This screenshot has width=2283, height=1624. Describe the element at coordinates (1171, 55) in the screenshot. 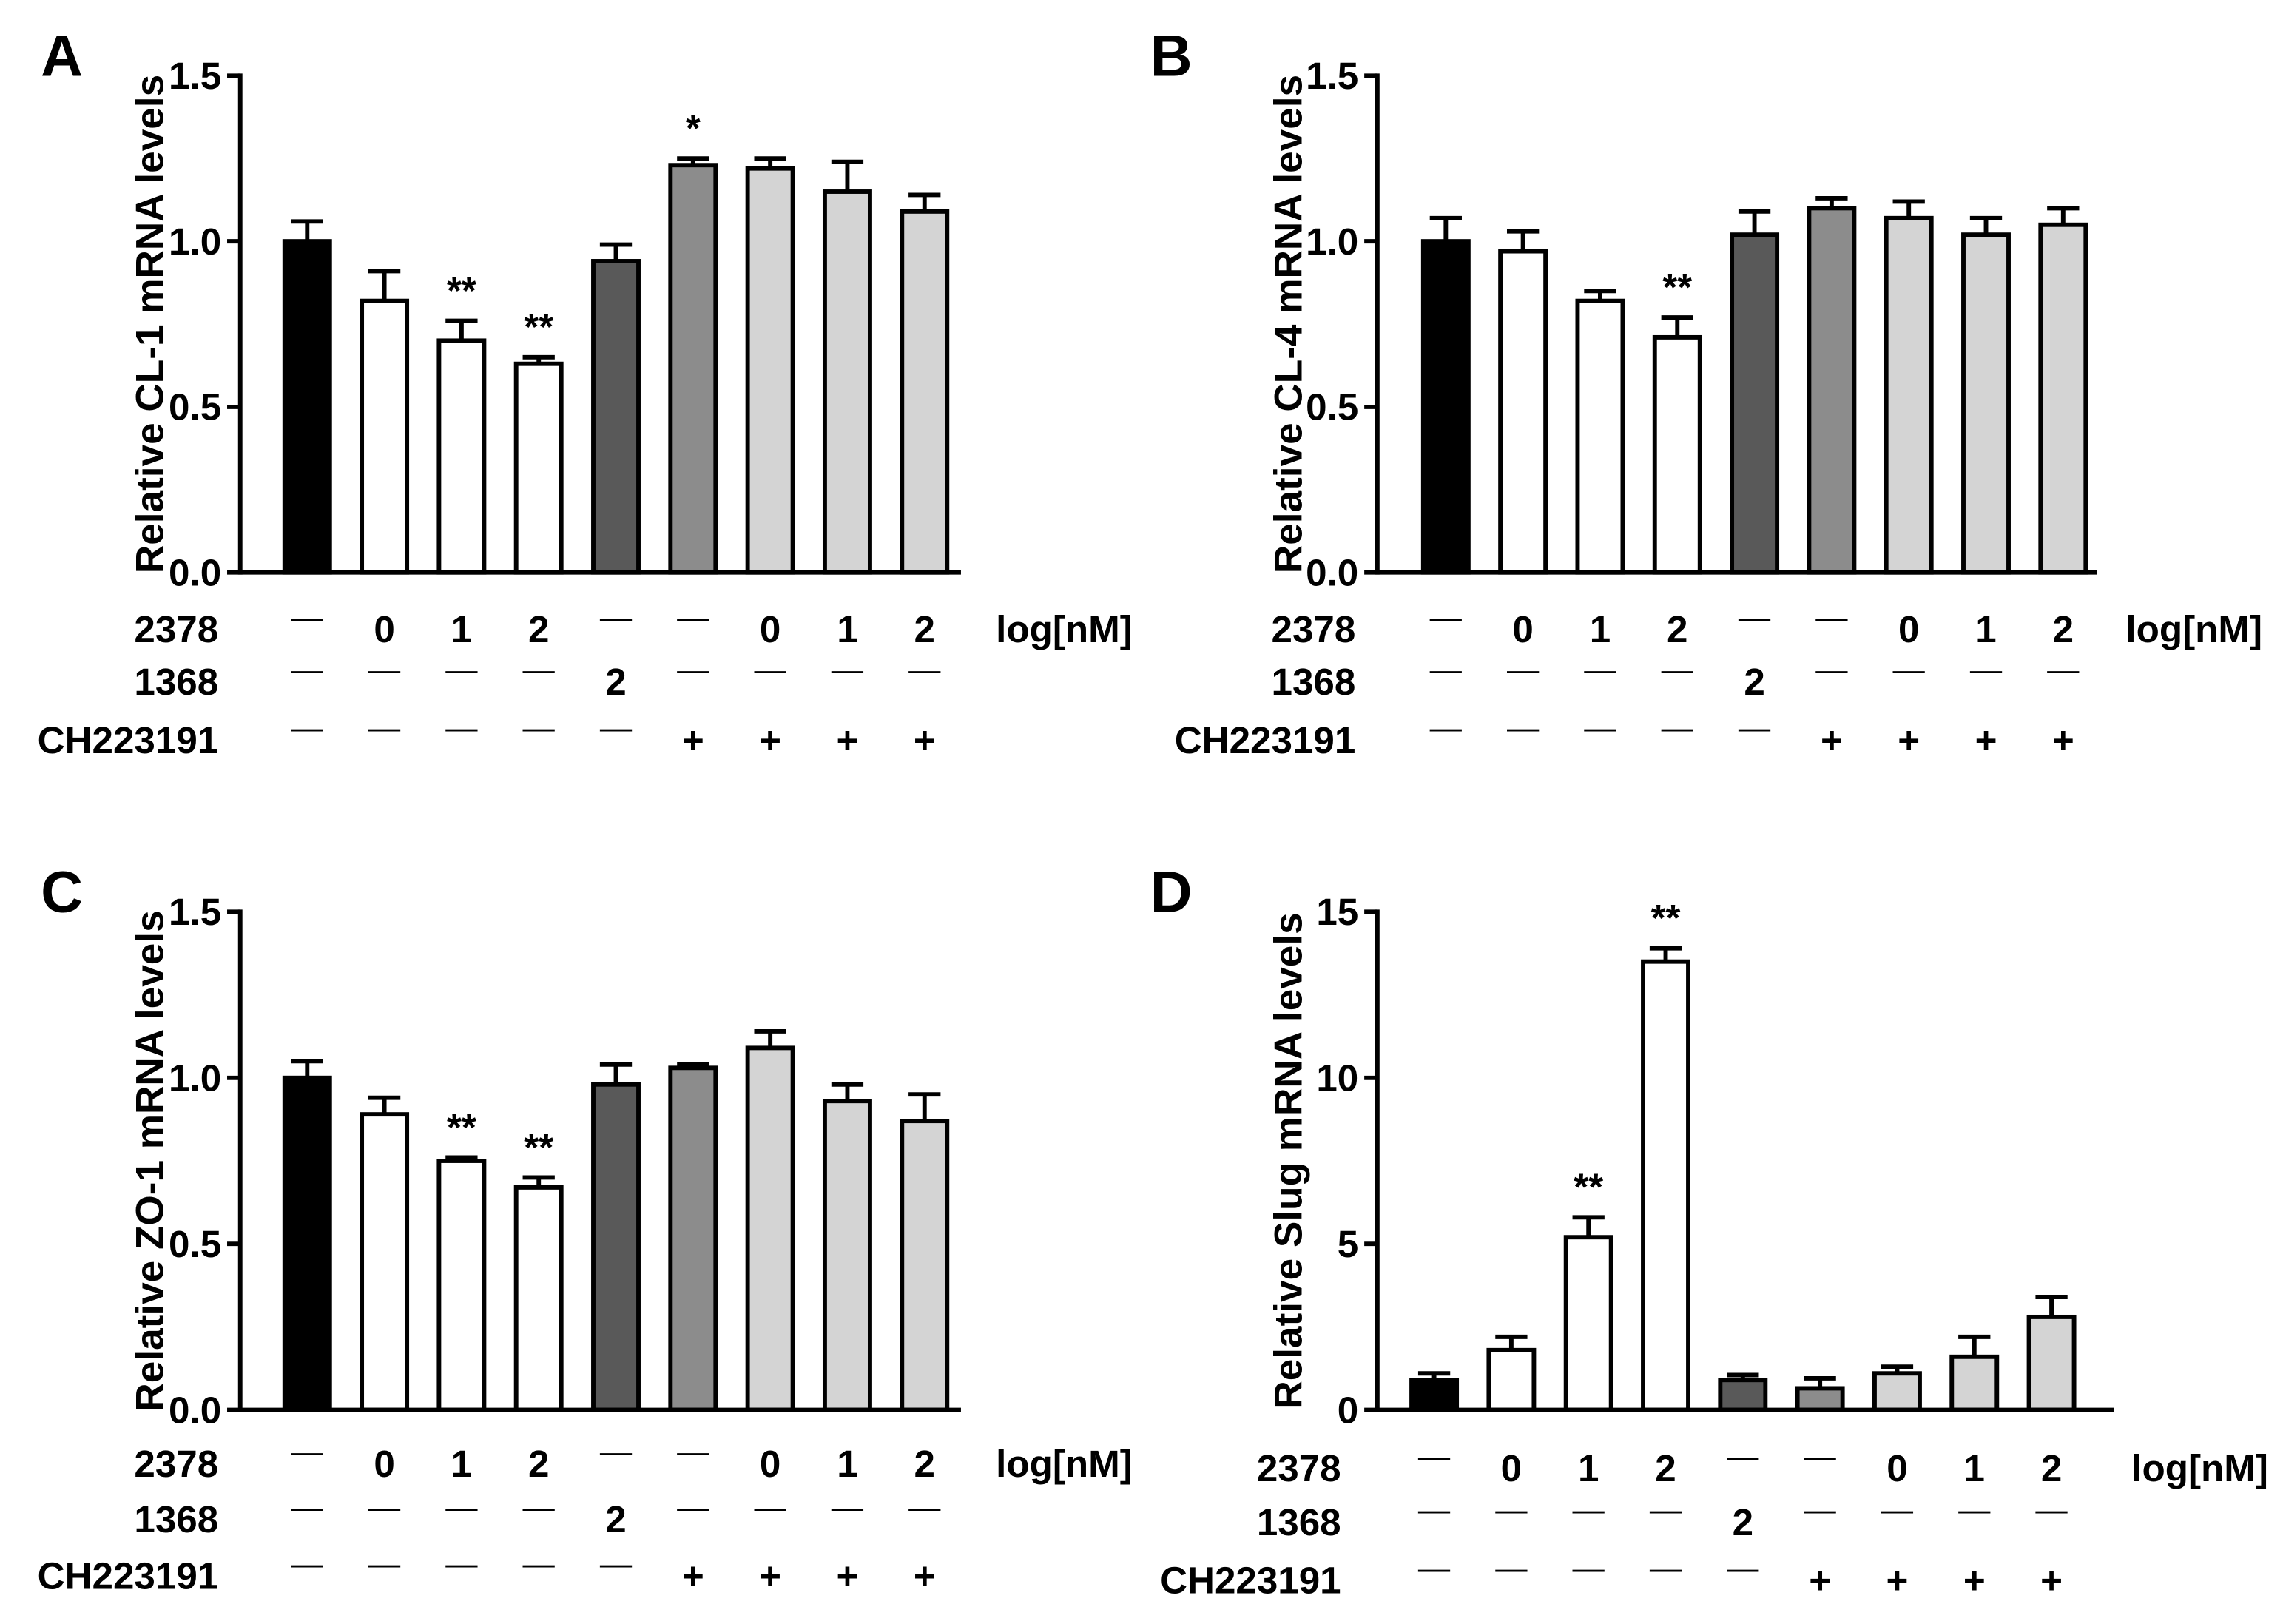

I see `panel-label: B` at that location.